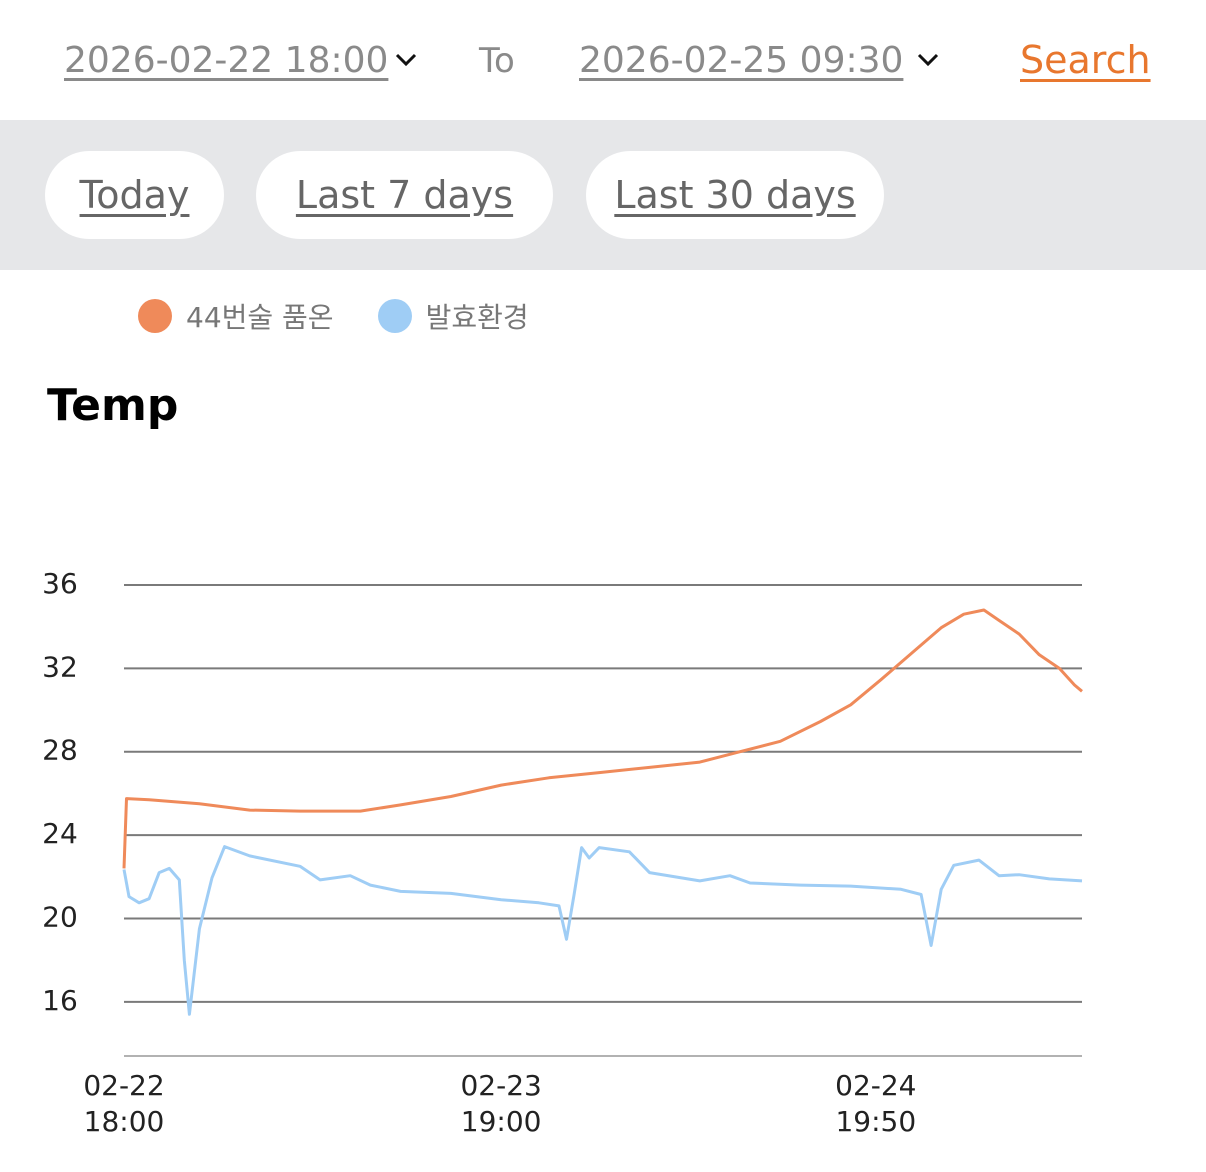  What do you see at coordinates (260, 317) in the screenshot?
I see `legend-label: 44번술 품온` at bounding box center [260, 317].